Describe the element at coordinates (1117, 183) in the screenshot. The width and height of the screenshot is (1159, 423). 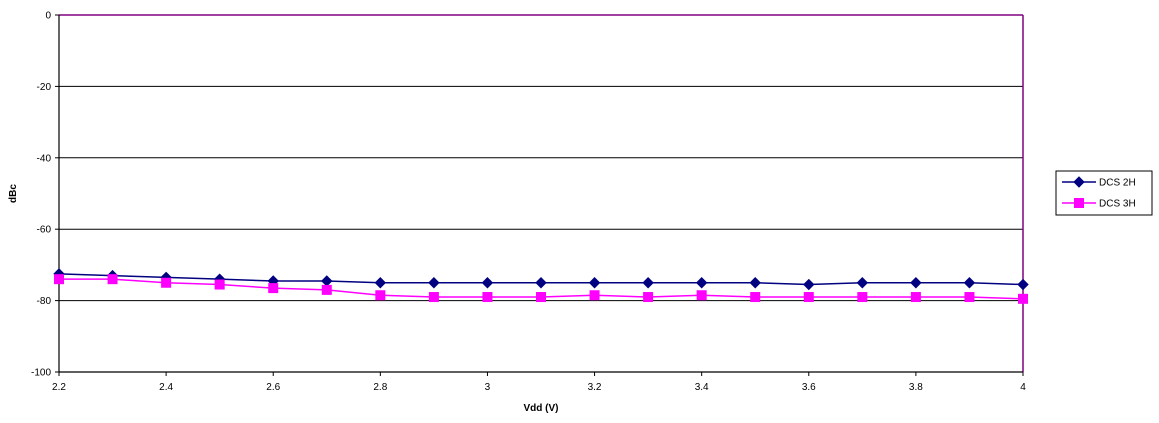
I see `legend-label: DCS 2H` at that location.